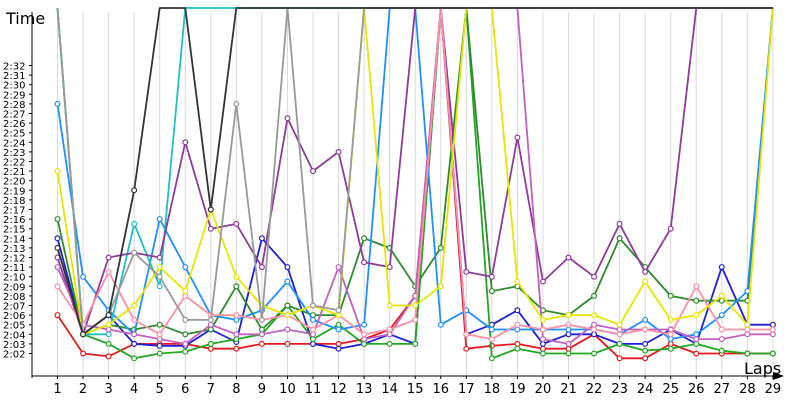 This screenshot has height=400, width=800. Describe the element at coordinates (762, 368) in the screenshot. I see `x-axis-title: Laps` at that location.